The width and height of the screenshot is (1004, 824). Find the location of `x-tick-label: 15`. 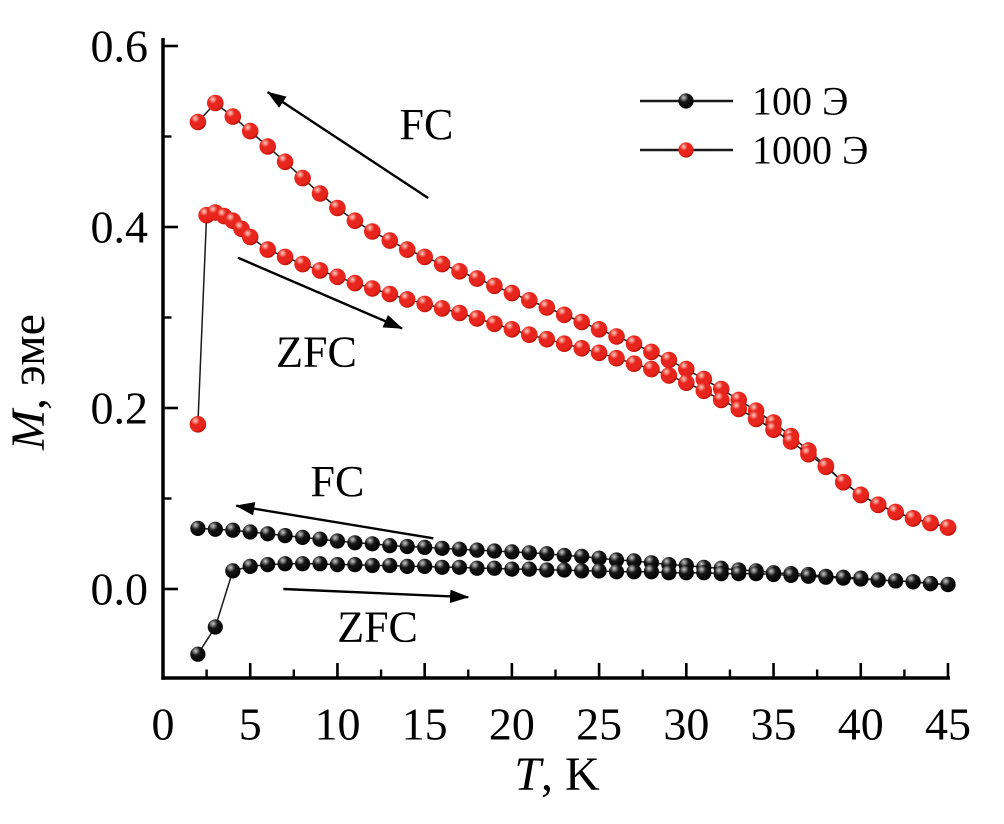

x-tick-label: 15 is located at coordinates (425, 724).